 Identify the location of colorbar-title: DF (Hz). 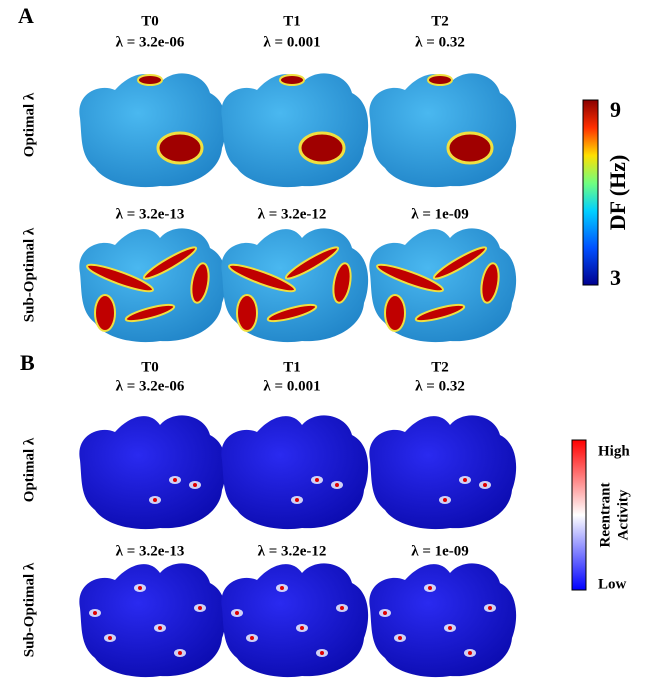
(617, 193).